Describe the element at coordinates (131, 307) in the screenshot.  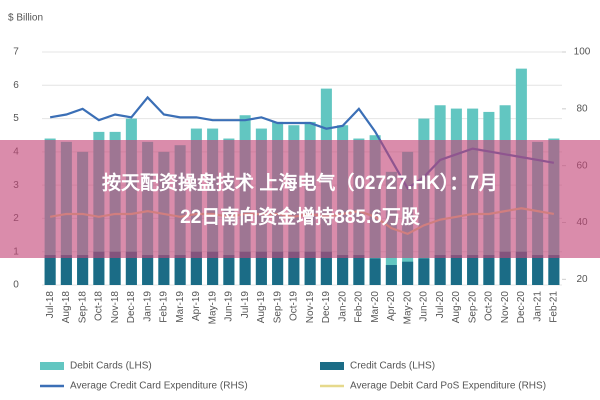
I see `x-tick-label: Dec-18` at that location.